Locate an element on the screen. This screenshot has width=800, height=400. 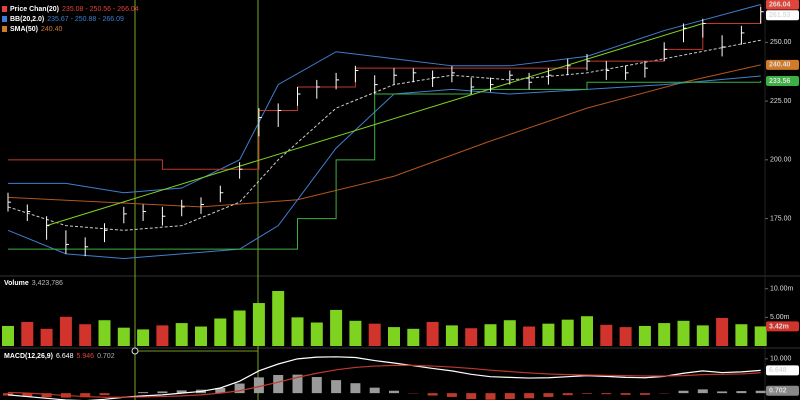
value-readout: 6.648 is located at coordinates (778, 370).